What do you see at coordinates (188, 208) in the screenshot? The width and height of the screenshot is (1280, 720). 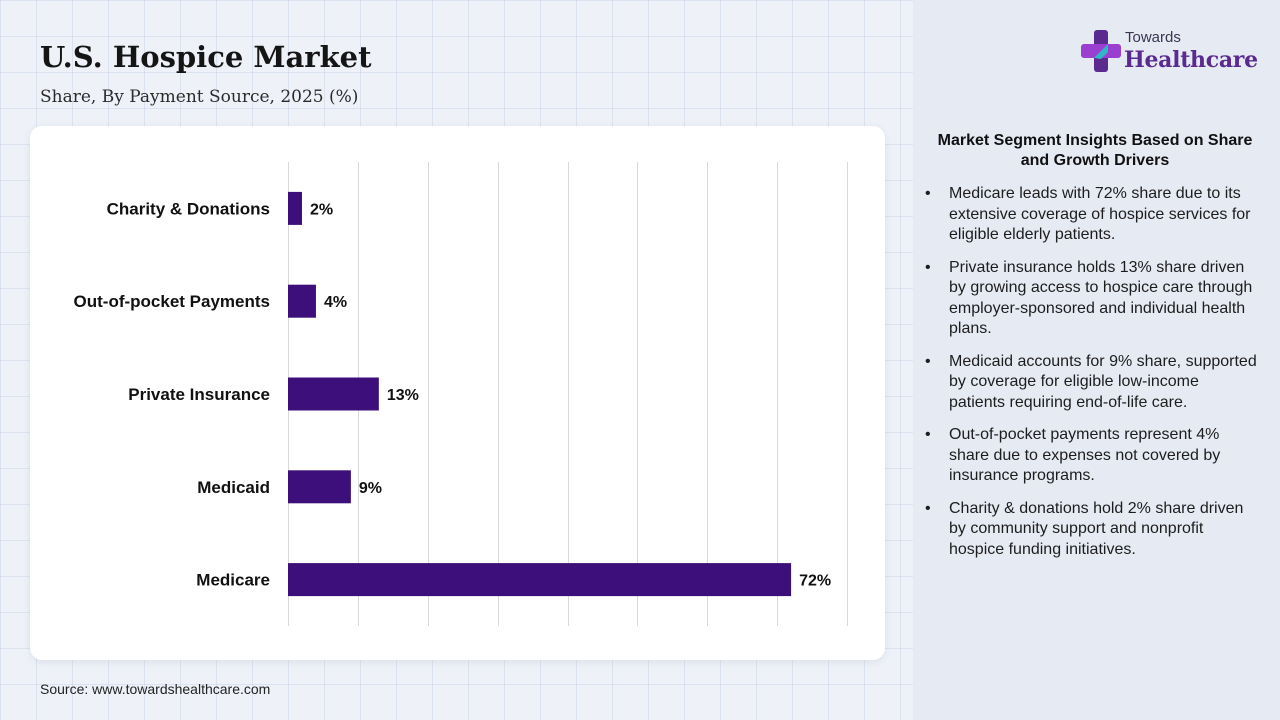 I see `category-label: Charity & Donations` at bounding box center [188, 208].